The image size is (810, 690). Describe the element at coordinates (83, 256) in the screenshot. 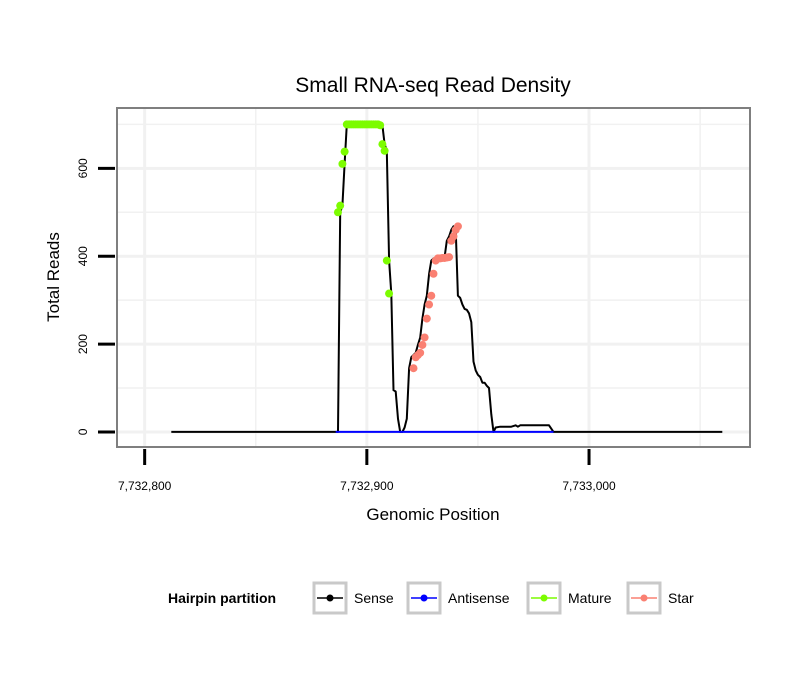

I see `y-tick-label: 400` at that location.